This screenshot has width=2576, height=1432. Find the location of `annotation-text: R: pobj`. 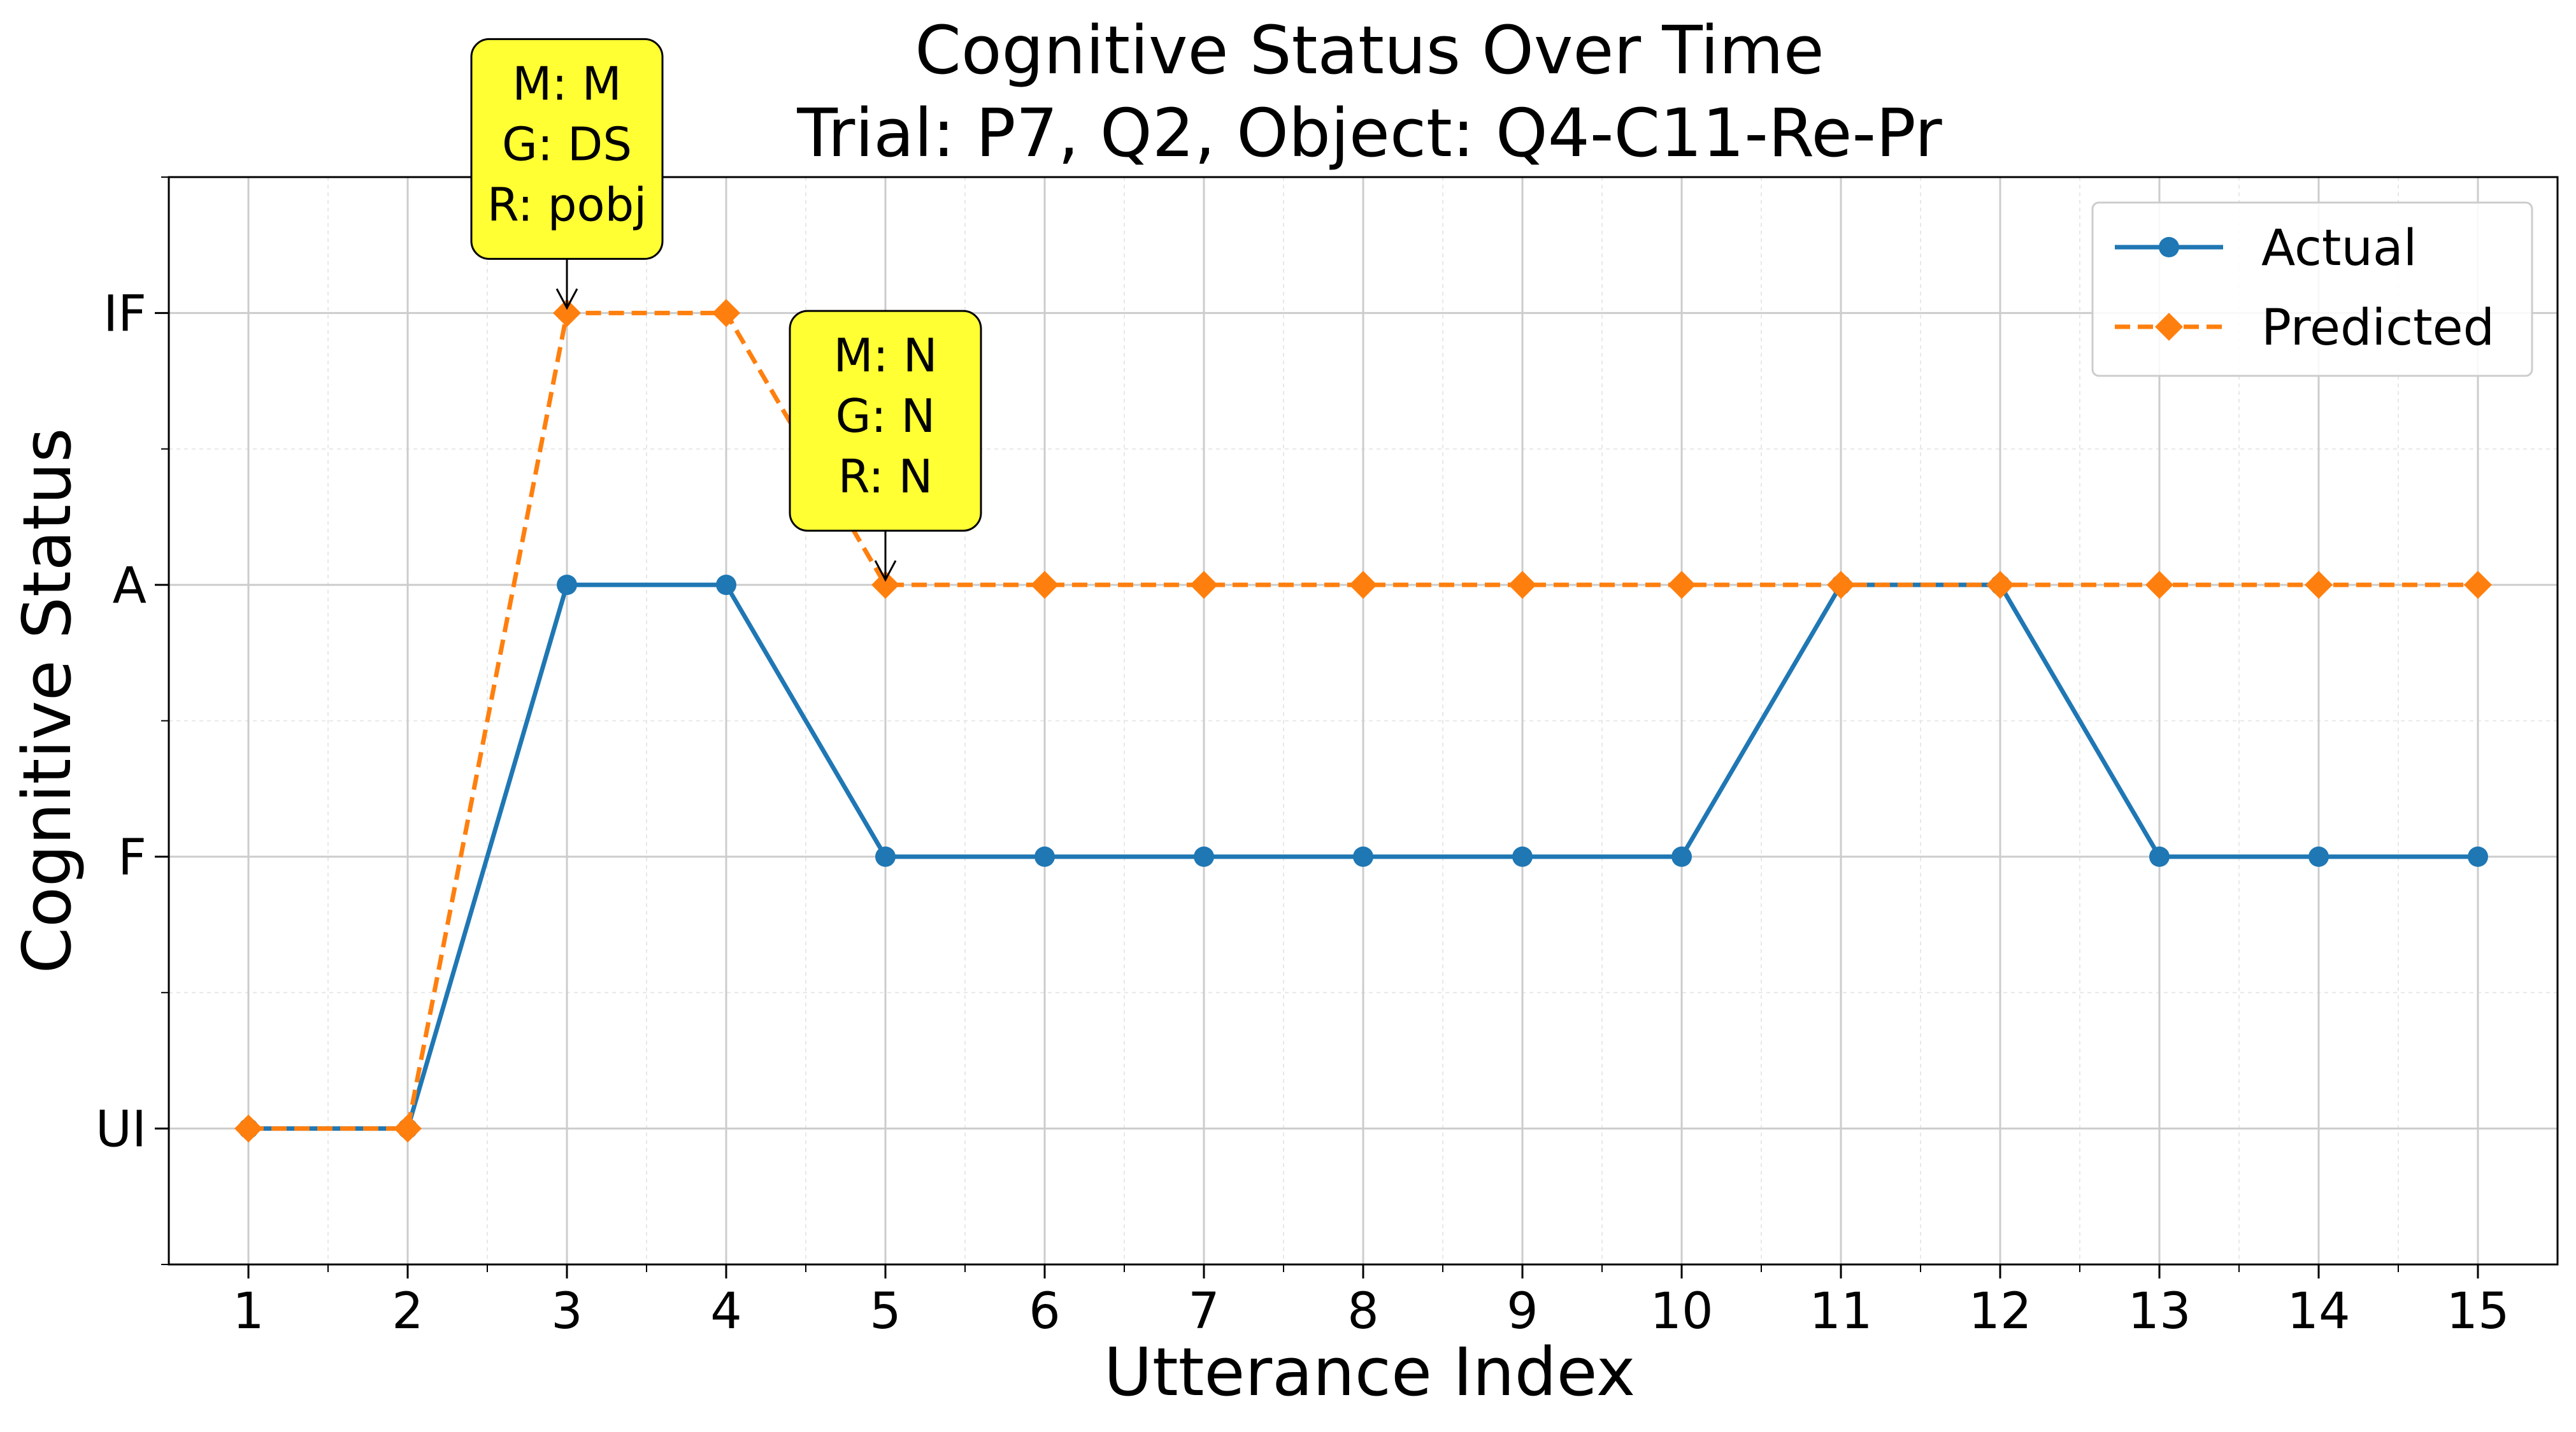

annotation-text: R: pobj is located at coordinates (567, 204).